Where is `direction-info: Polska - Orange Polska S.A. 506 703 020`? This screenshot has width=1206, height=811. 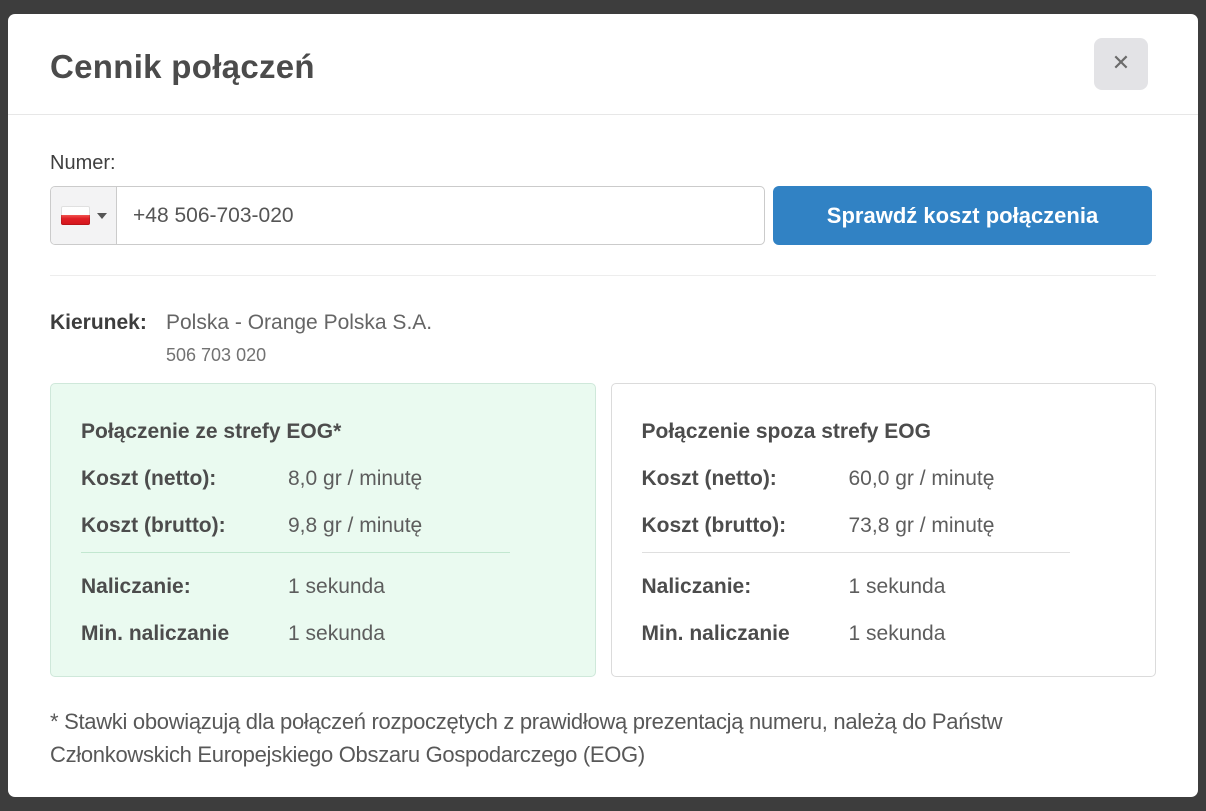 direction-info: Polska - Orange Polska S.A. 506 703 020 is located at coordinates (299, 338).